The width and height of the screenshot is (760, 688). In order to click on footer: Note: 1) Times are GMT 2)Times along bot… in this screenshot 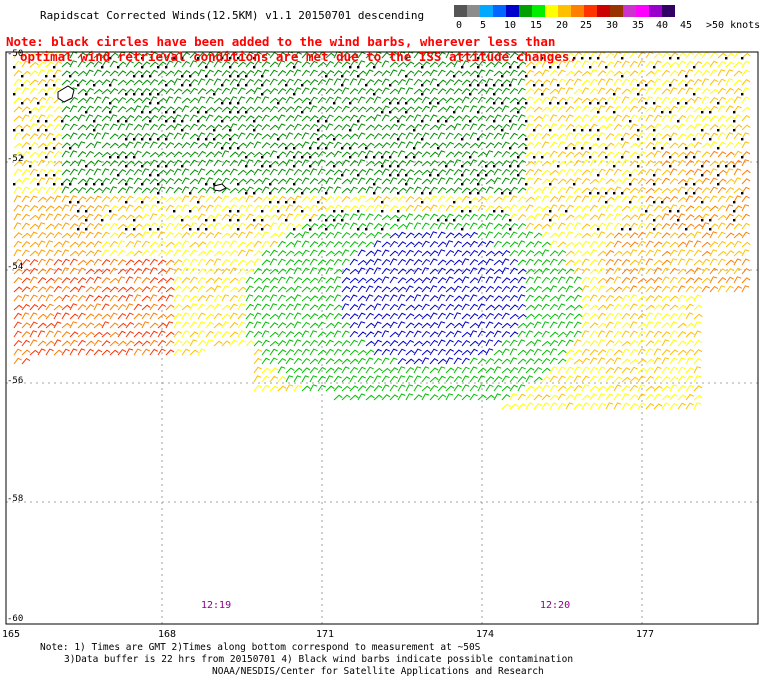, I will do `click(380, 660)`.